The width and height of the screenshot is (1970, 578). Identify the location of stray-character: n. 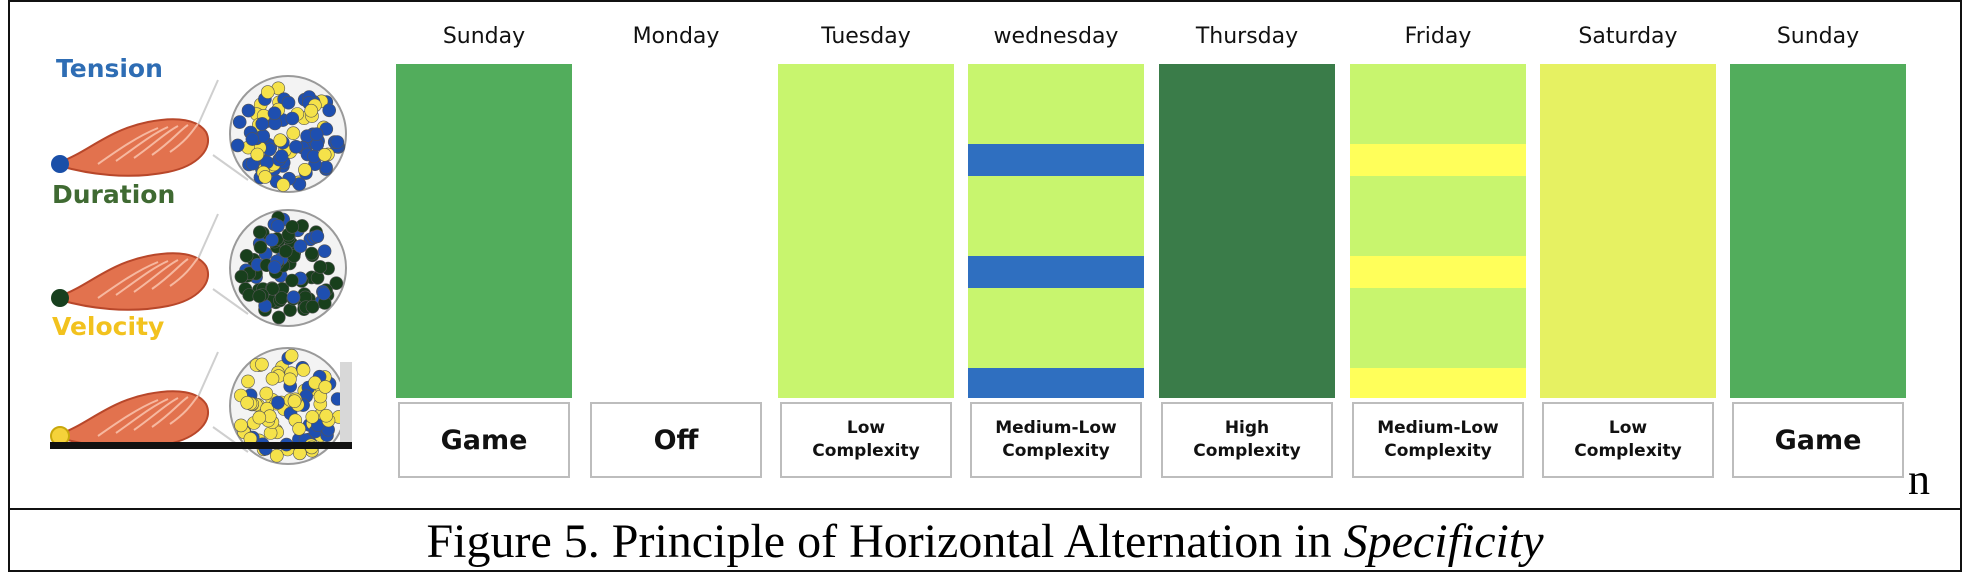
(1919, 479).